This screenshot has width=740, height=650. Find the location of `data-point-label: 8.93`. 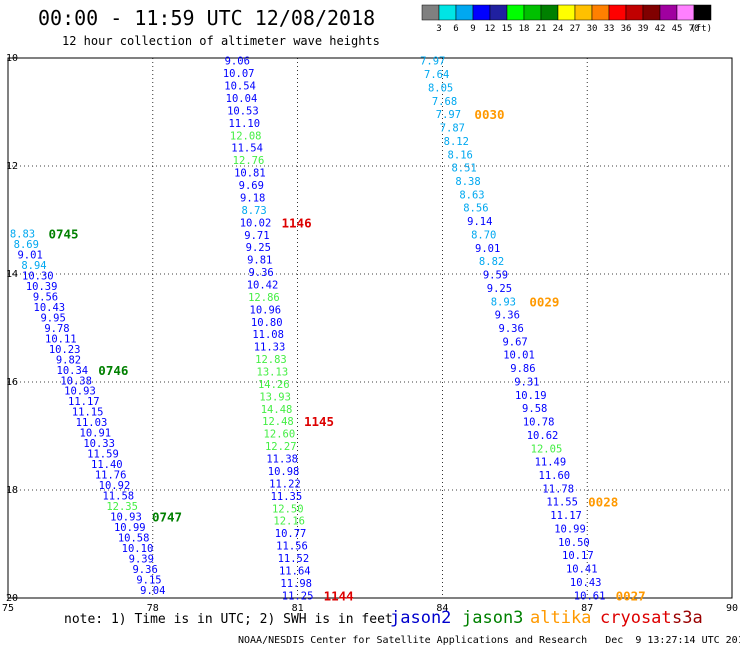

data-point-label: 8.93 is located at coordinates (503, 302).